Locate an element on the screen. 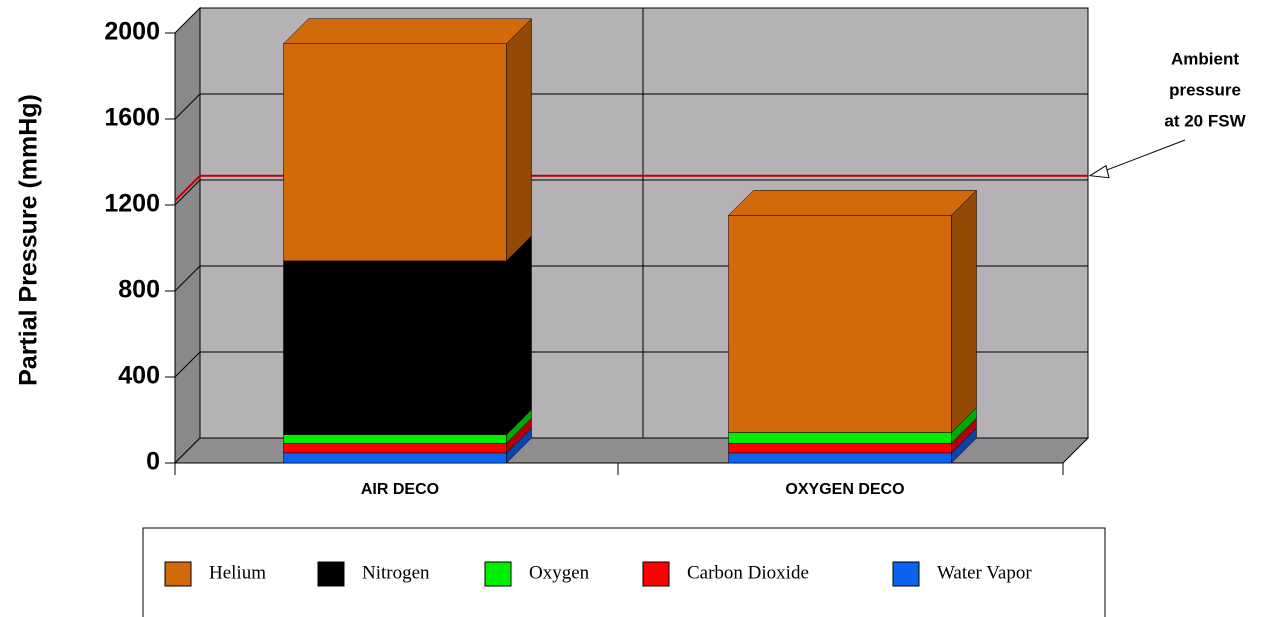 The height and width of the screenshot is (617, 1271). x-tick-label: AIR DECO is located at coordinates (400, 489).